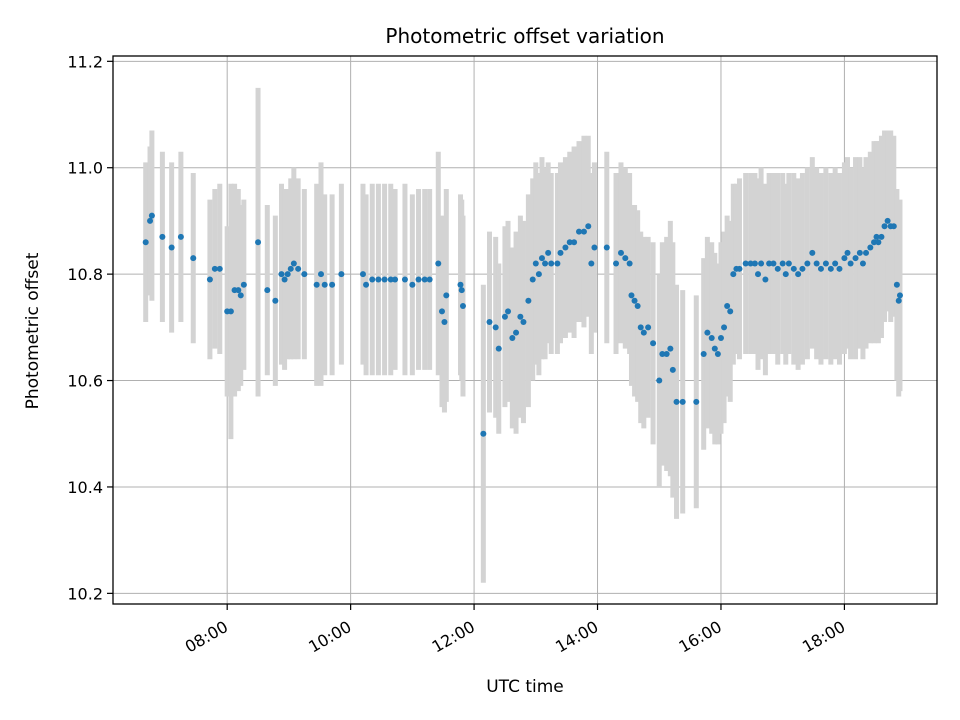 This screenshot has height=720, width=960. Describe the element at coordinates (525, 687) in the screenshot. I see `x-axis-label: UTC time` at that location.